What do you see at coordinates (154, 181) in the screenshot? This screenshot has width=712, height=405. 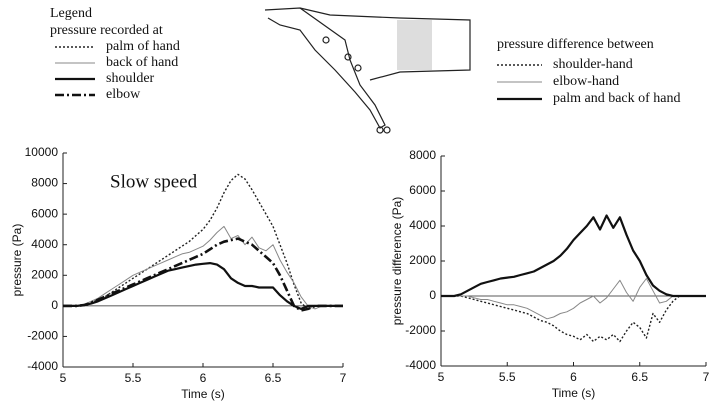 I see `annotation: Slow speed` at bounding box center [154, 181].